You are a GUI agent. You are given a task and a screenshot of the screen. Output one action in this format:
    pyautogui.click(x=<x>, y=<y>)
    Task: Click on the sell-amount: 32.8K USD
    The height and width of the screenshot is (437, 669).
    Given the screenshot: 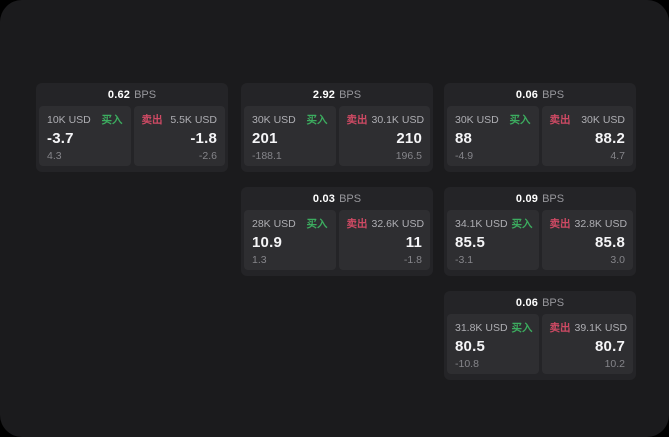 What is the action you would take?
    pyautogui.click(x=601, y=224)
    